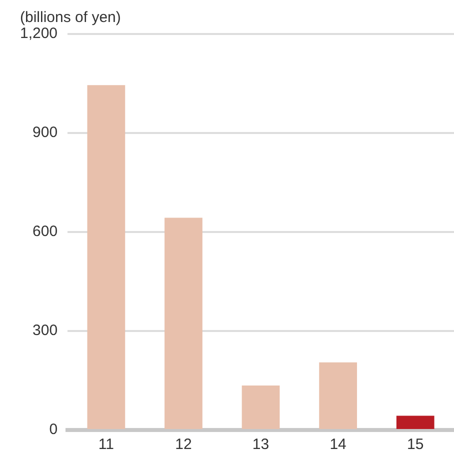 The width and height of the screenshot is (454, 464). Describe the element at coordinates (338, 445) in the screenshot. I see `x-tick-label: 14` at that location.